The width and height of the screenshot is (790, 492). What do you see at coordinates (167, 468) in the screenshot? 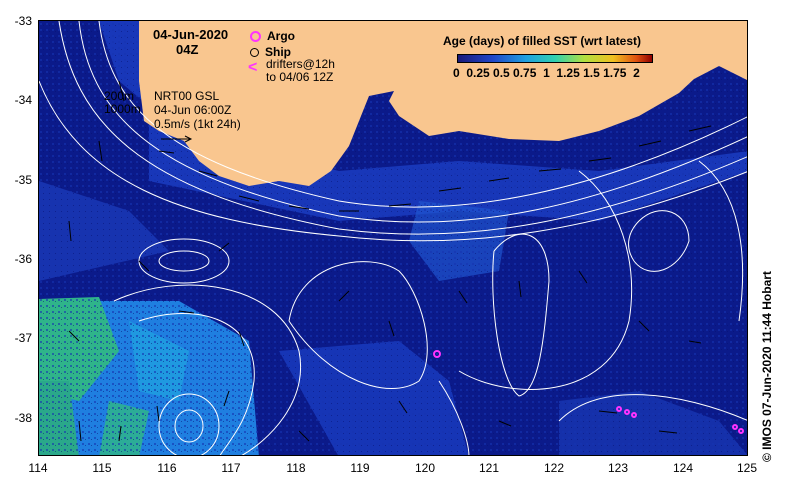
I see `lon-tick: 116` at bounding box center [167, 468].